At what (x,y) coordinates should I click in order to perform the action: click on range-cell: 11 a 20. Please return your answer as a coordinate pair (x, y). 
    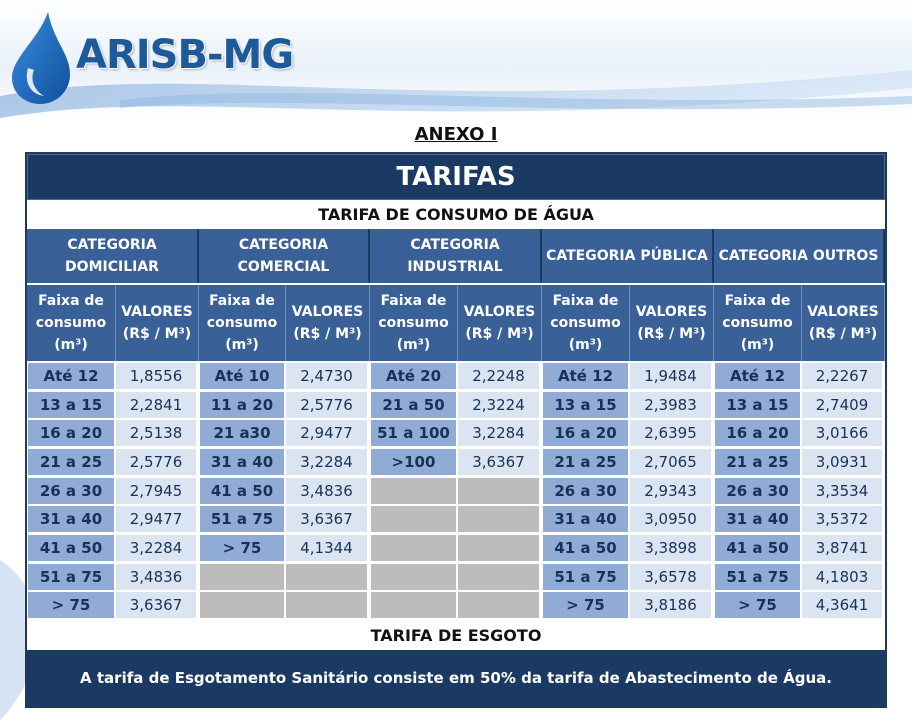
    Looking at the image, I should click on (242, 404).